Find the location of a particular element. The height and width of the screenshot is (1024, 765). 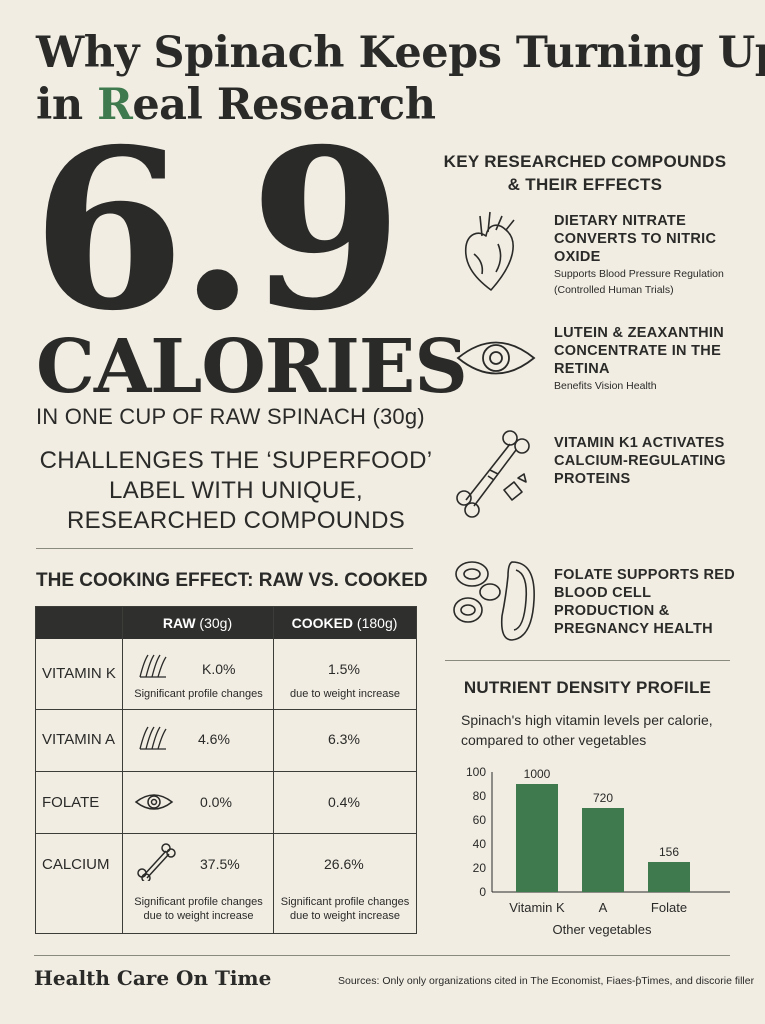

table-row-label: FOLATE is located at coordinates (71, 802).